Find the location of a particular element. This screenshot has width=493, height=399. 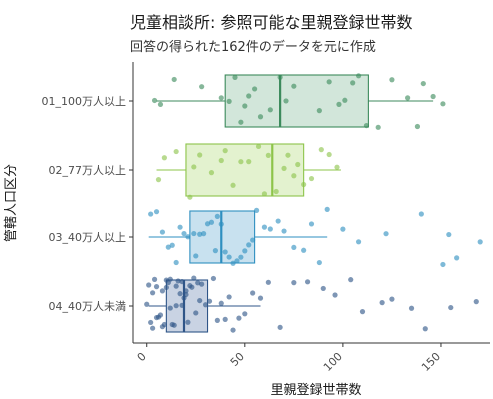

x-ticks-layer: 0 50 100 150 is located at coordinates (289, 358).